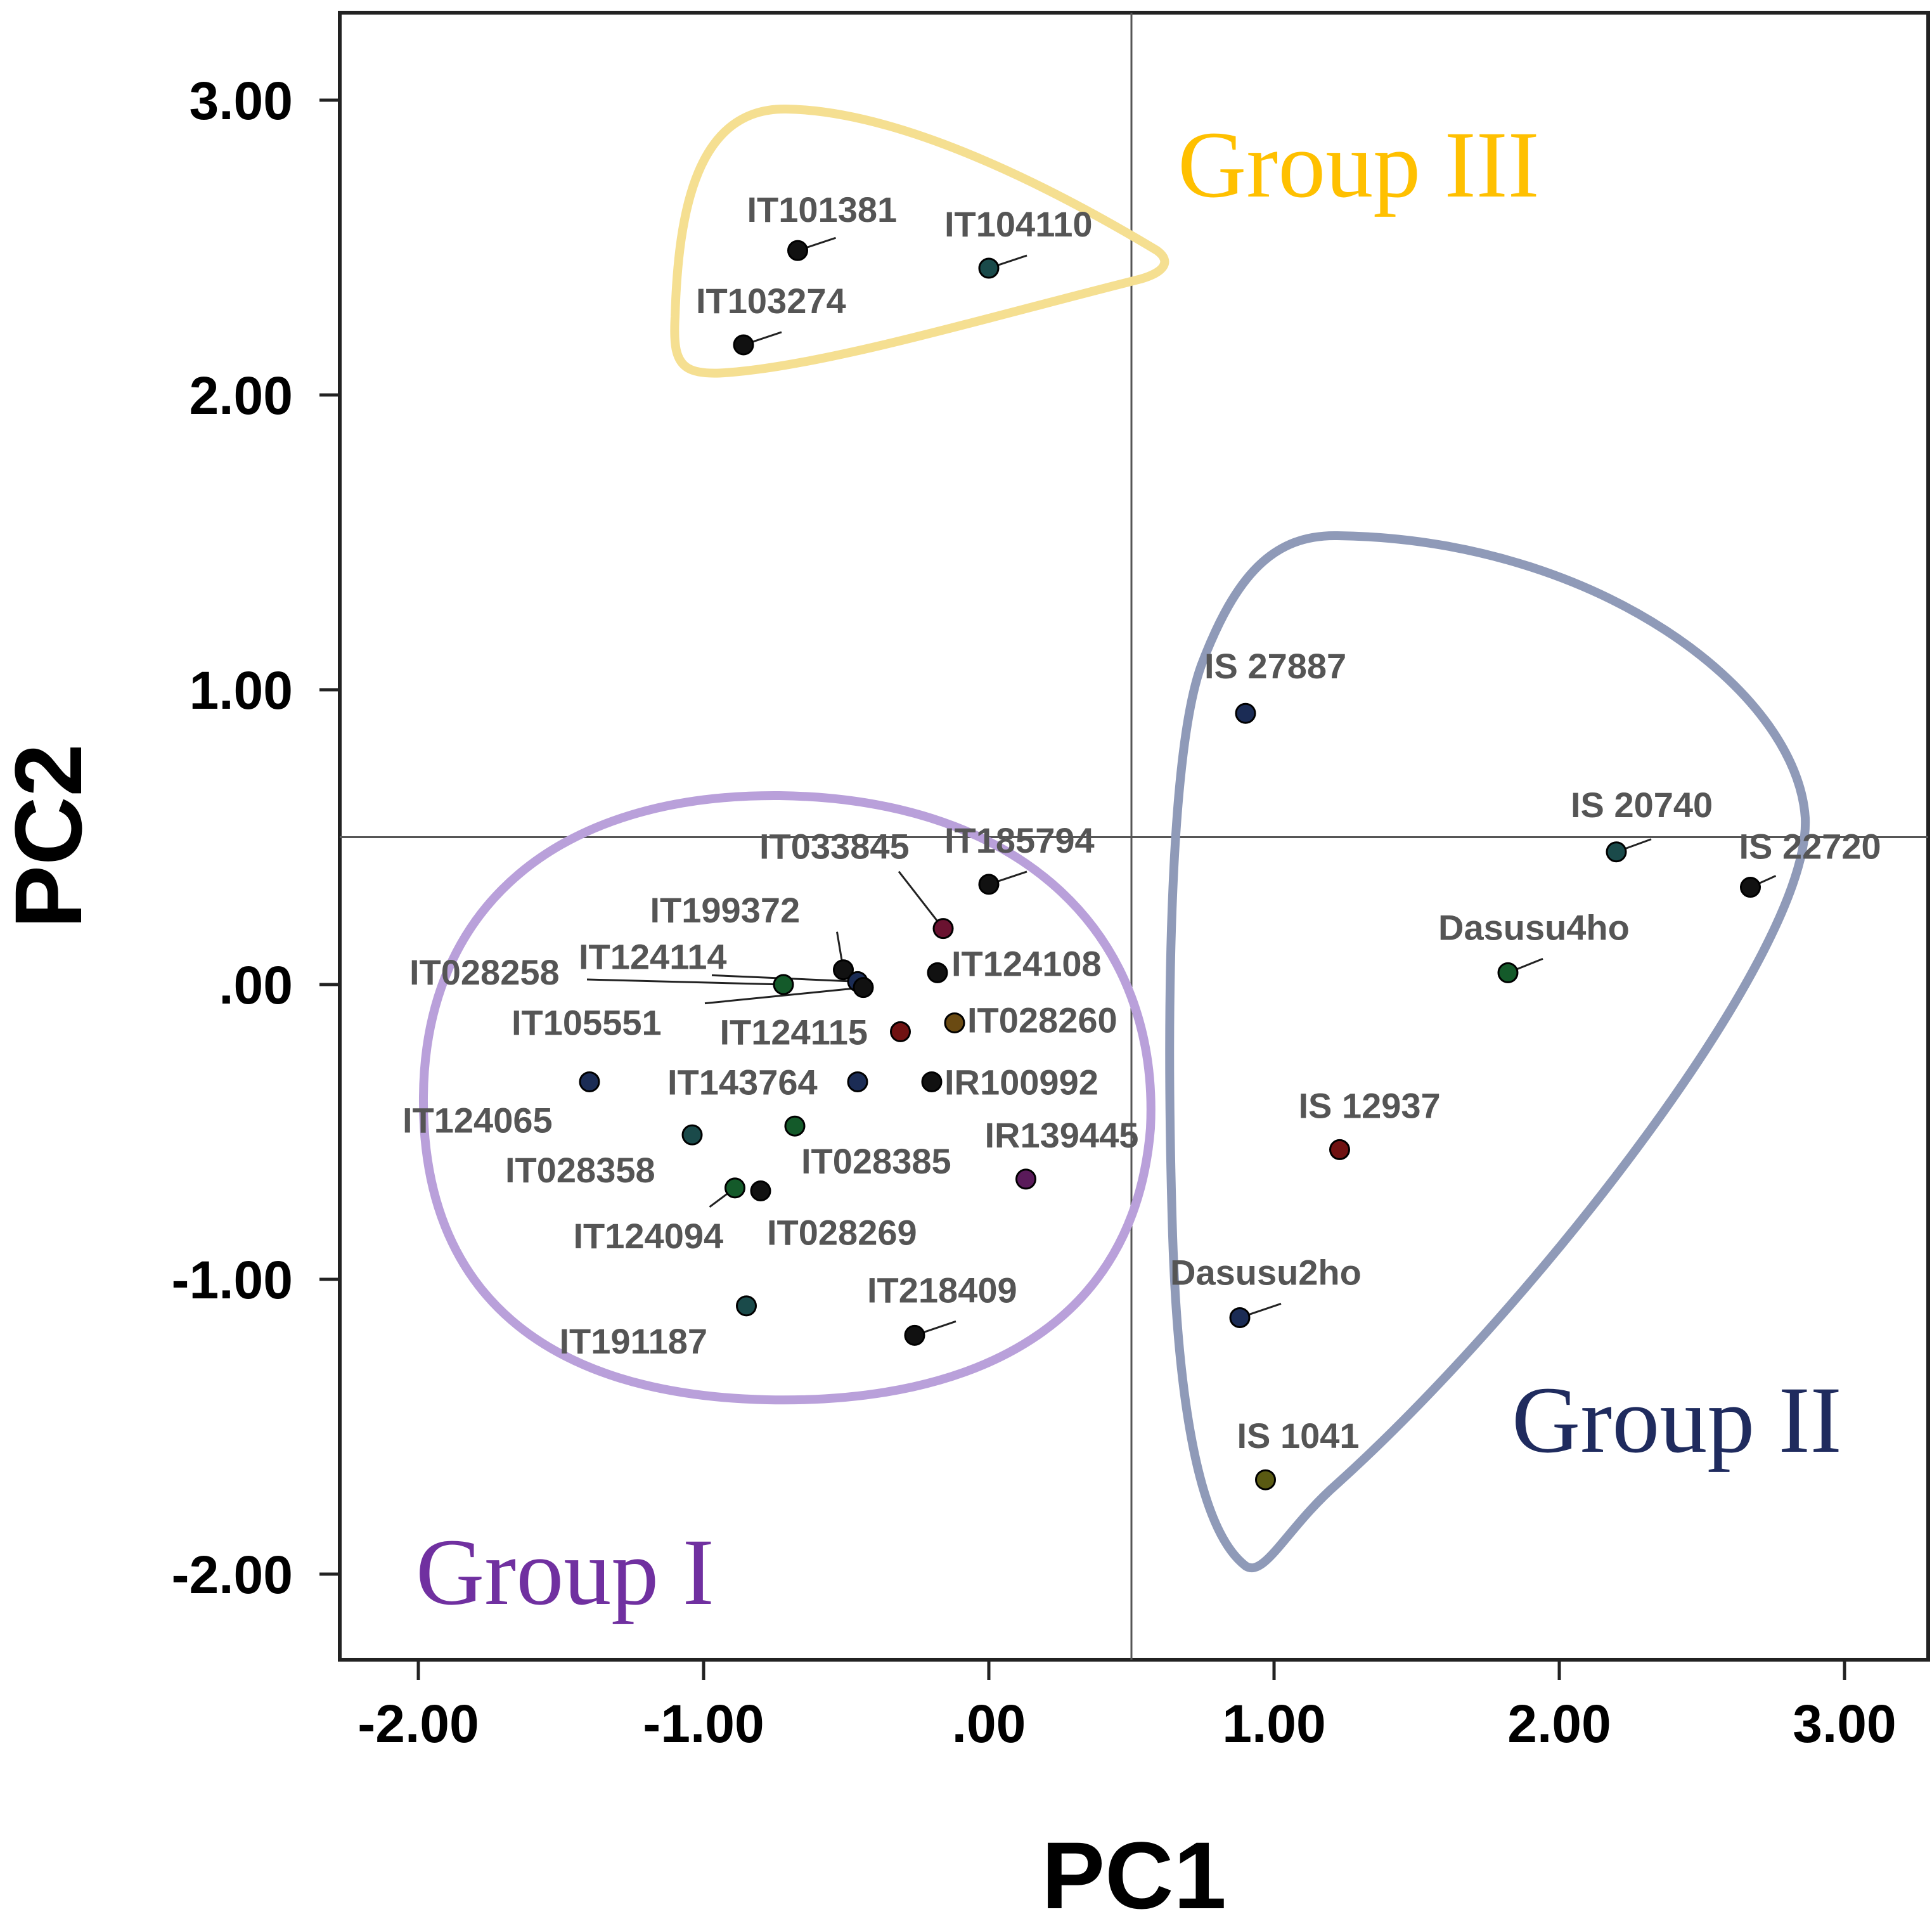 This screenshot has height=1919, width=1932. I want to click on y-tick-label: 3.00, so click(241, 101).